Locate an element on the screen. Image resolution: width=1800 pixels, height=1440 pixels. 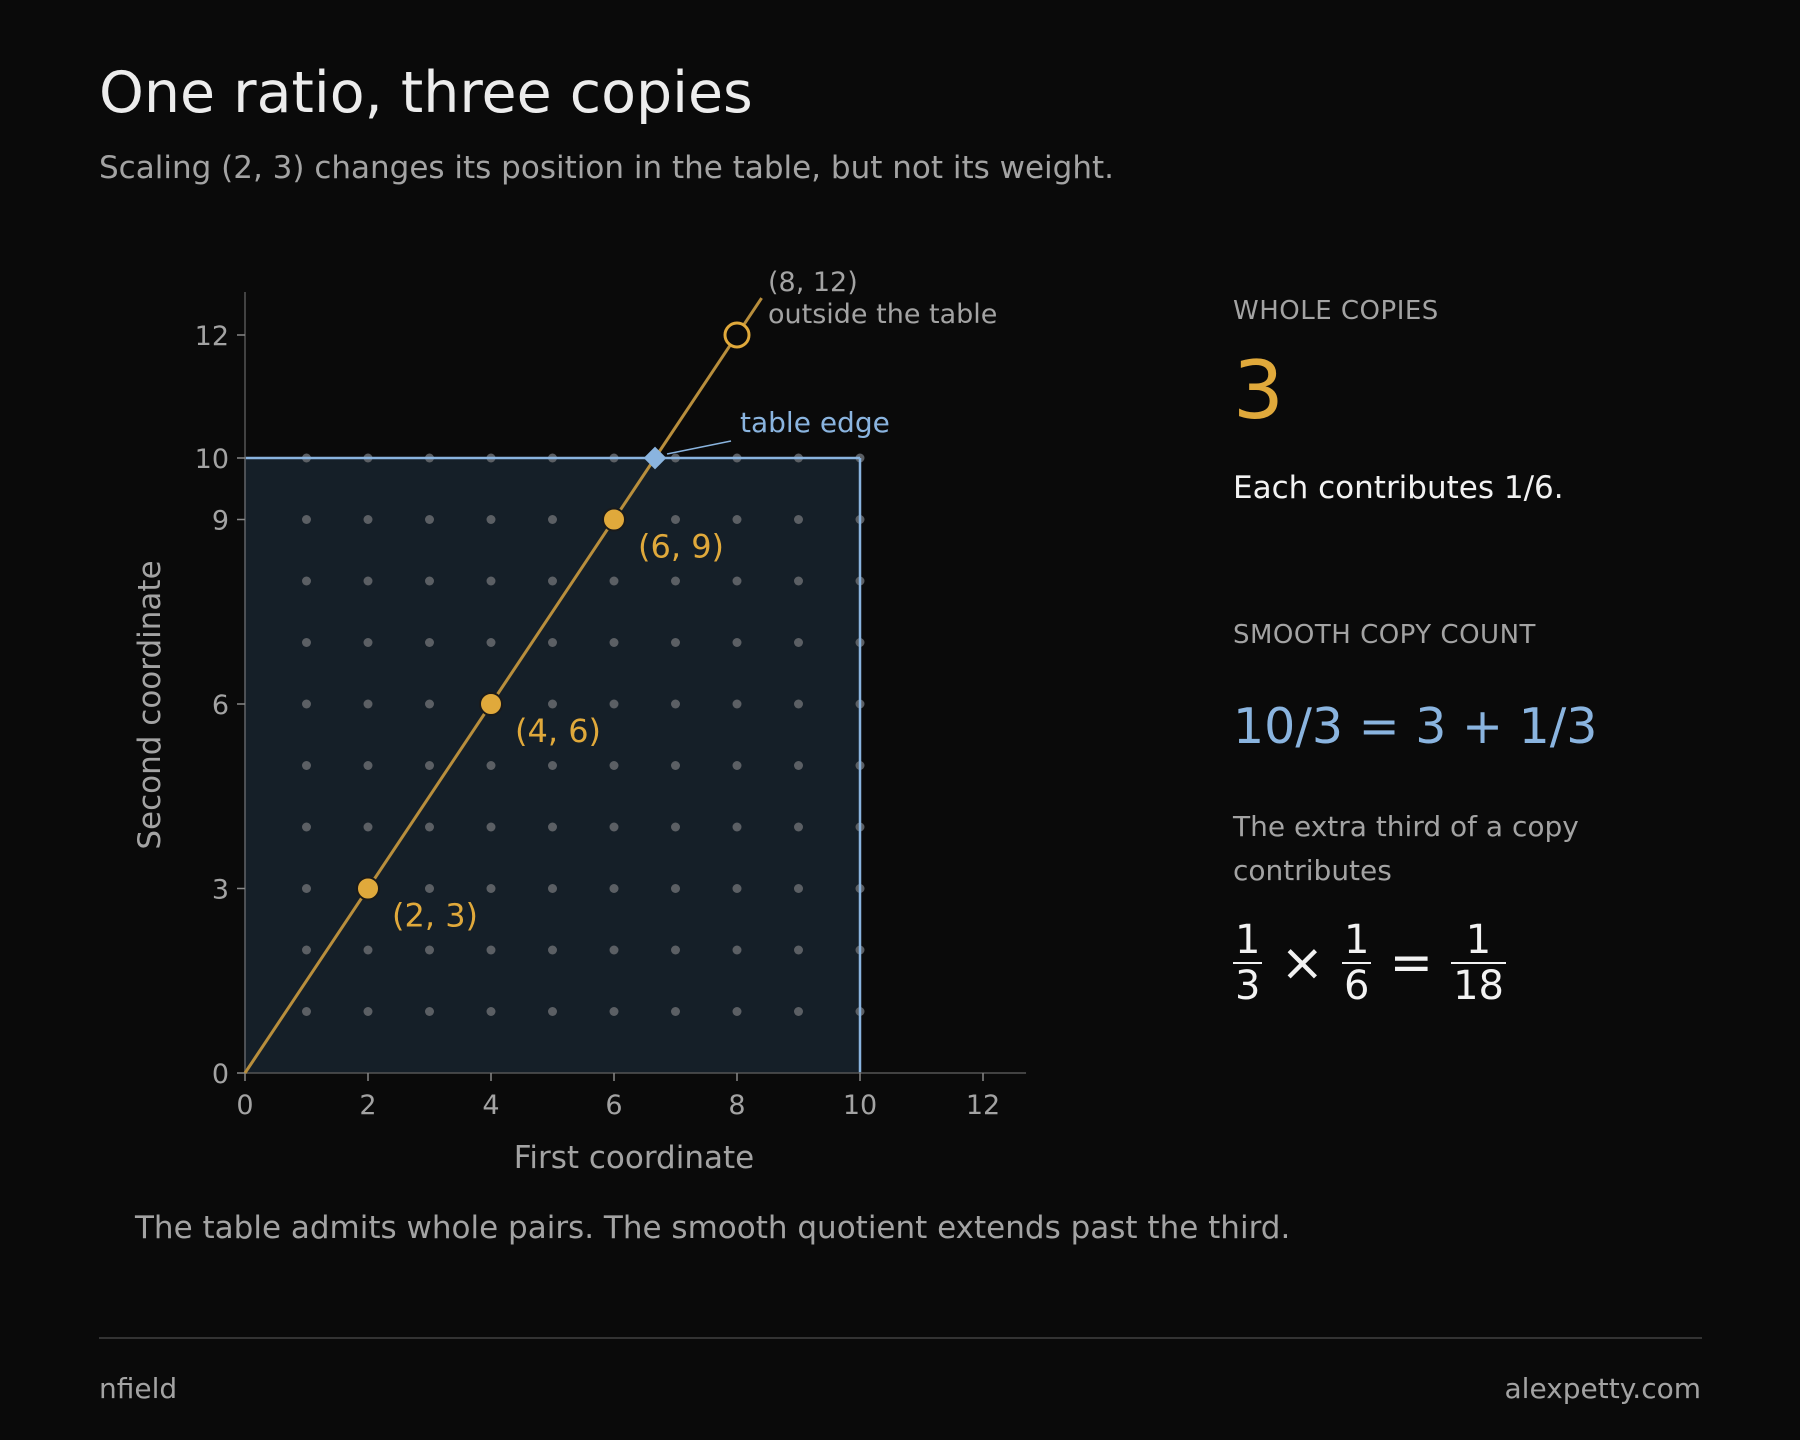
smooth-count-kicker: SMOOTH COPY COUNT is located at coordinates (1384, 635).